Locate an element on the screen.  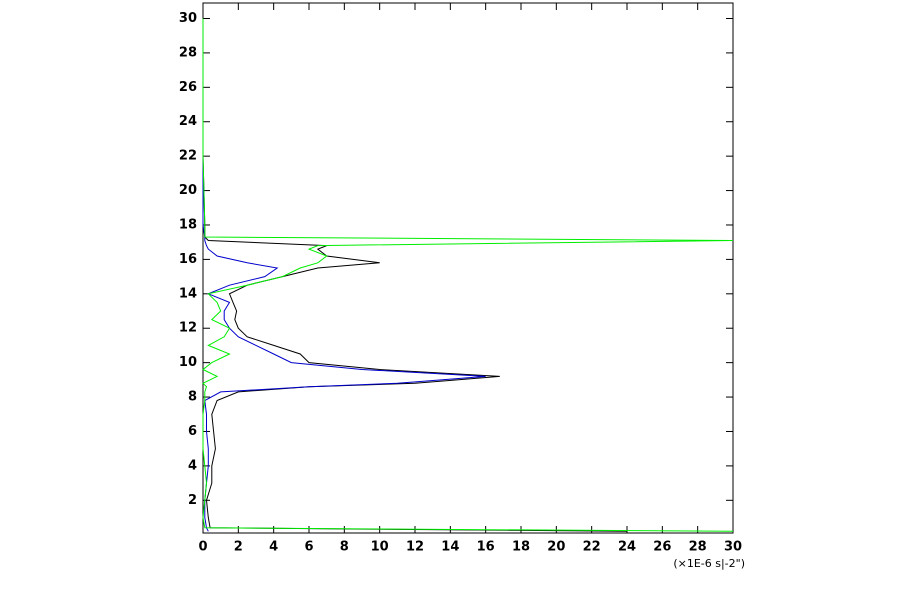
x-tick-label: 20 is located at coordinates (556, 547).